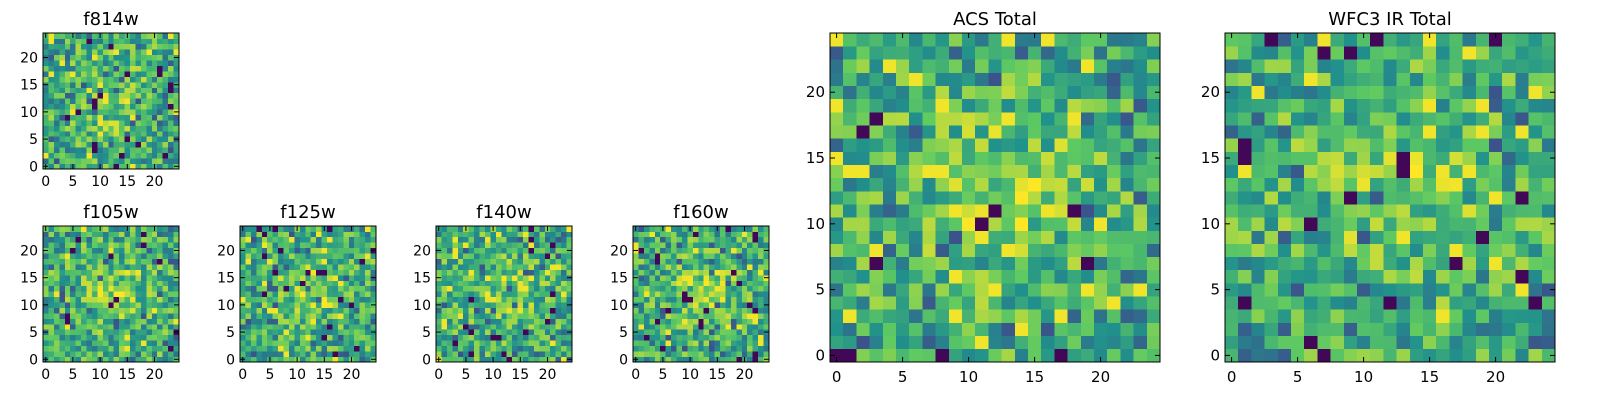  I want to click on x-tick-label: 0, so click(45, 182).